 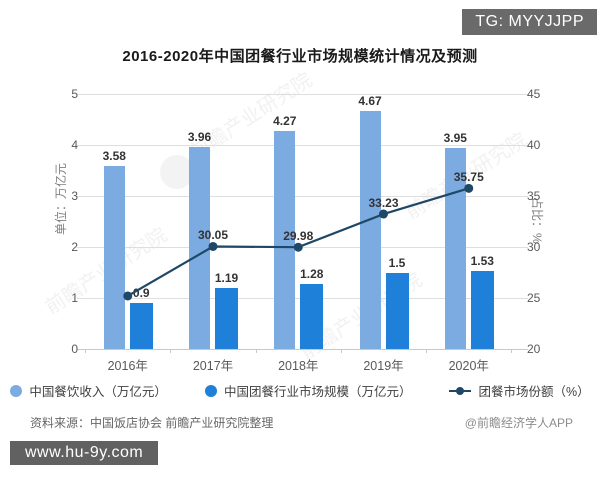 What do you see at coordinates (534, 392) in the screenshot?
I see `legend-label: 团餐市场份额（%）` at bounding box center [534, 392].